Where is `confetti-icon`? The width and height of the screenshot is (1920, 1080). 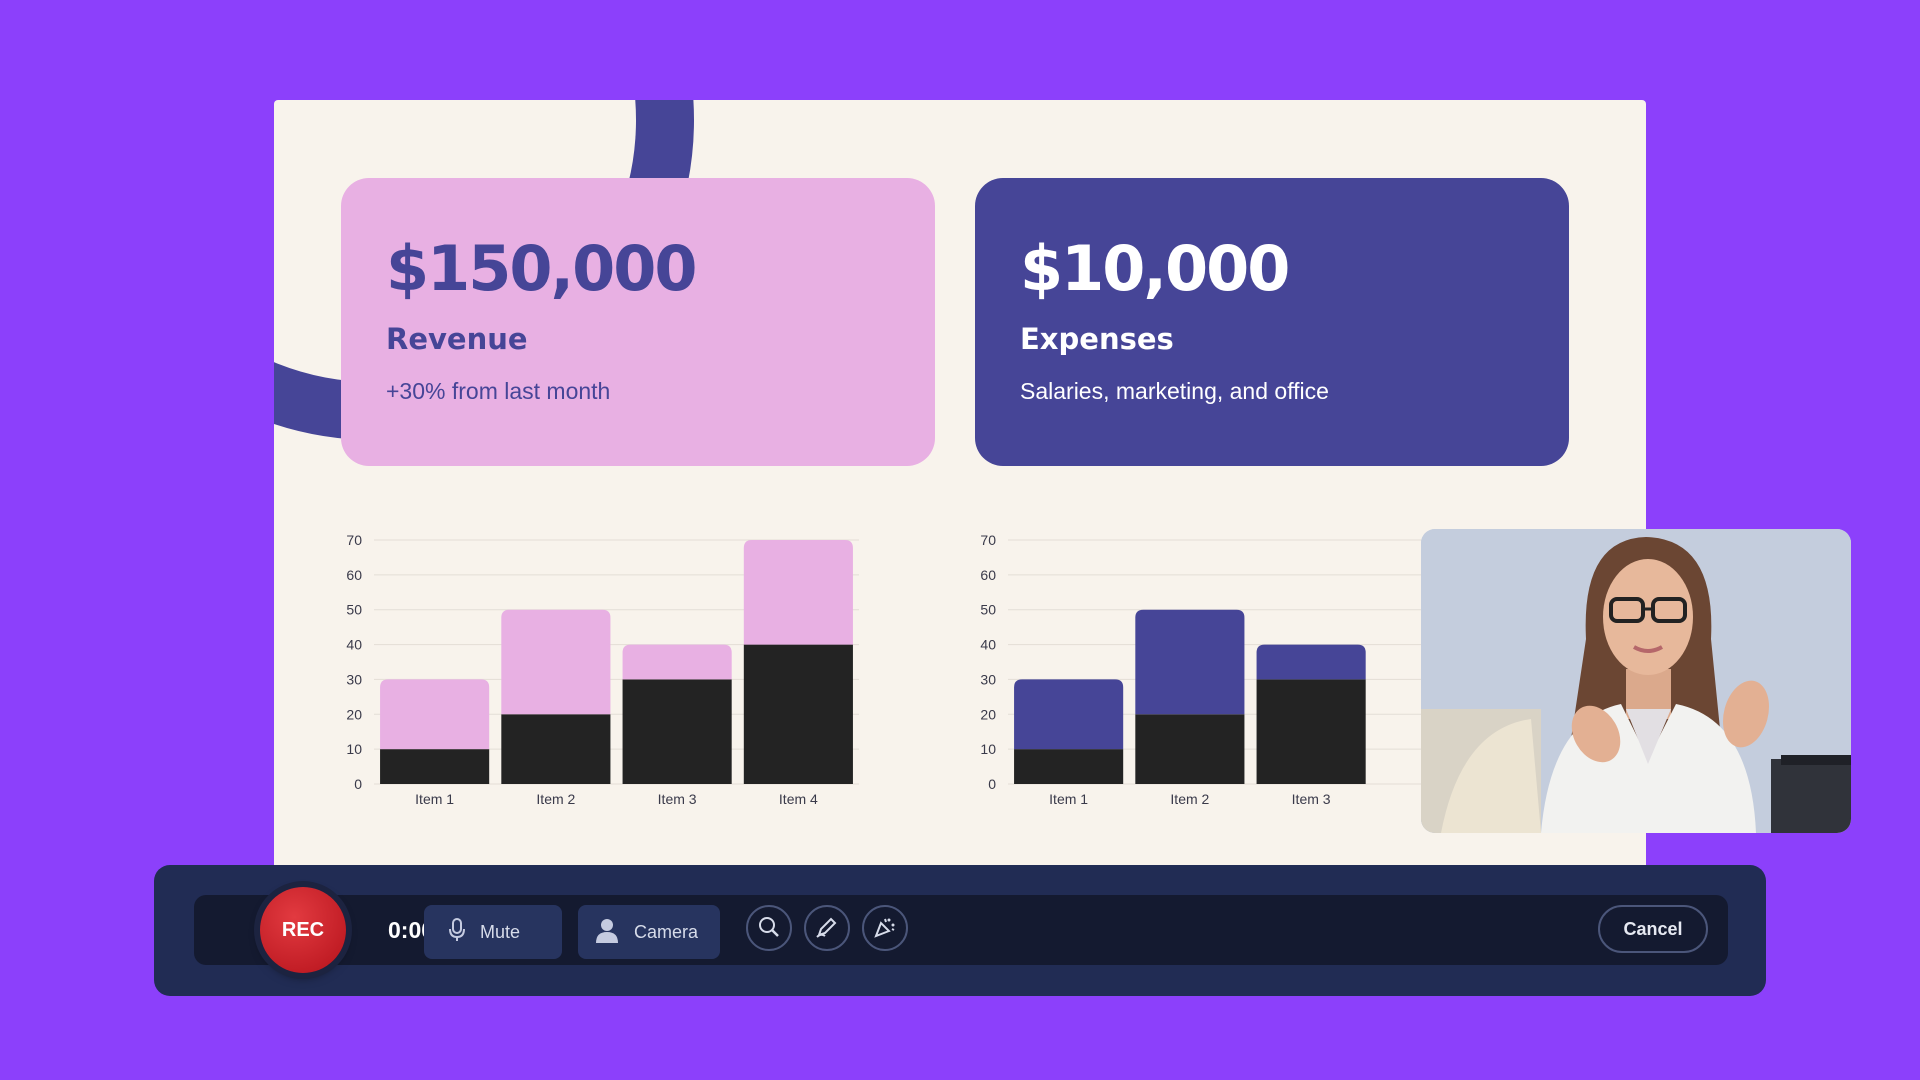
confetti-icon is located at coordinates (885, 928).